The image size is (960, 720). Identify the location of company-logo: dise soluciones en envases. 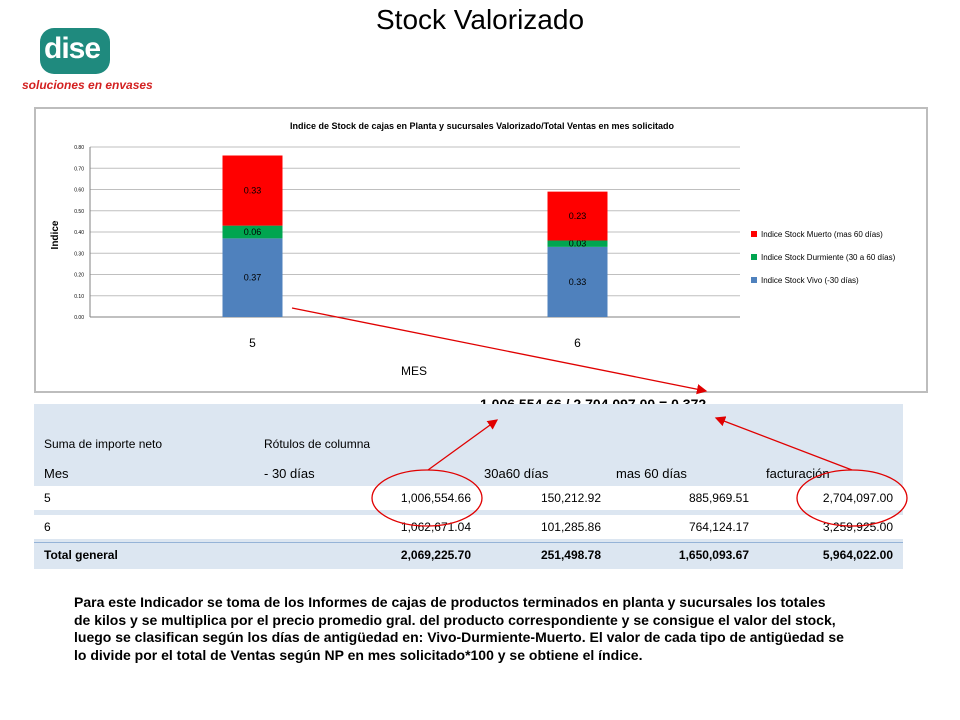
(87, 61).